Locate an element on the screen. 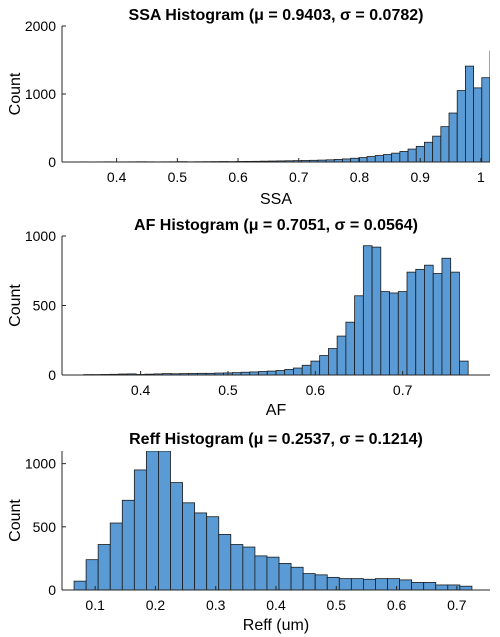 Image resolution: width=500 pixels, height=637 pixels. ssa-y-tick-label: 0 is located at coordinates (52, 162).